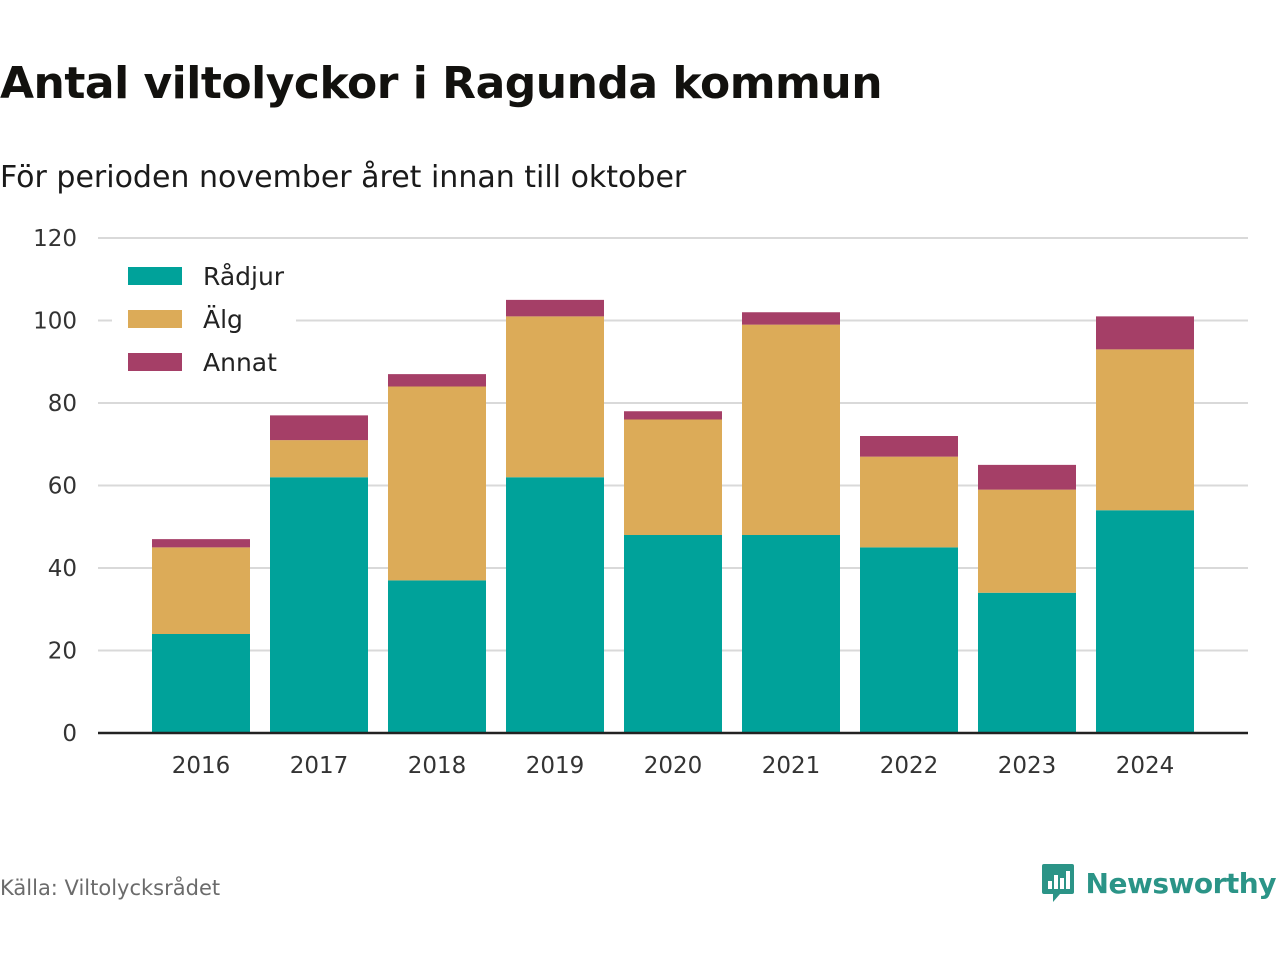 Image resolution: width=1280 pixels, height=960 pixels. Describe the element at coordinates (673, 766) in the screenshot. I see `x-tick-label: 2020` at that location.